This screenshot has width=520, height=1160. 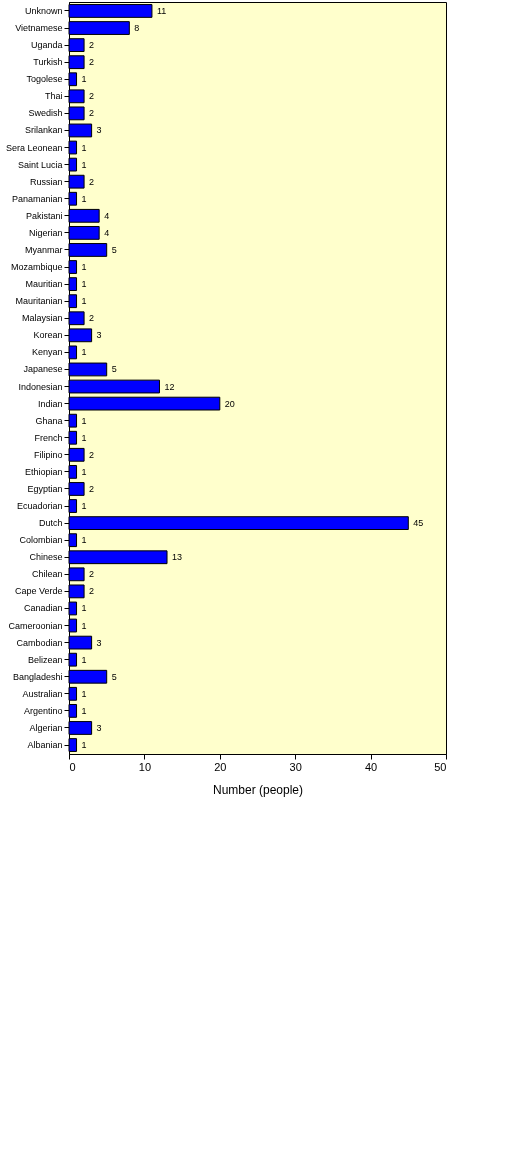 I want to click on y-tick-label: Mauritian, so click(x=44, y=284).